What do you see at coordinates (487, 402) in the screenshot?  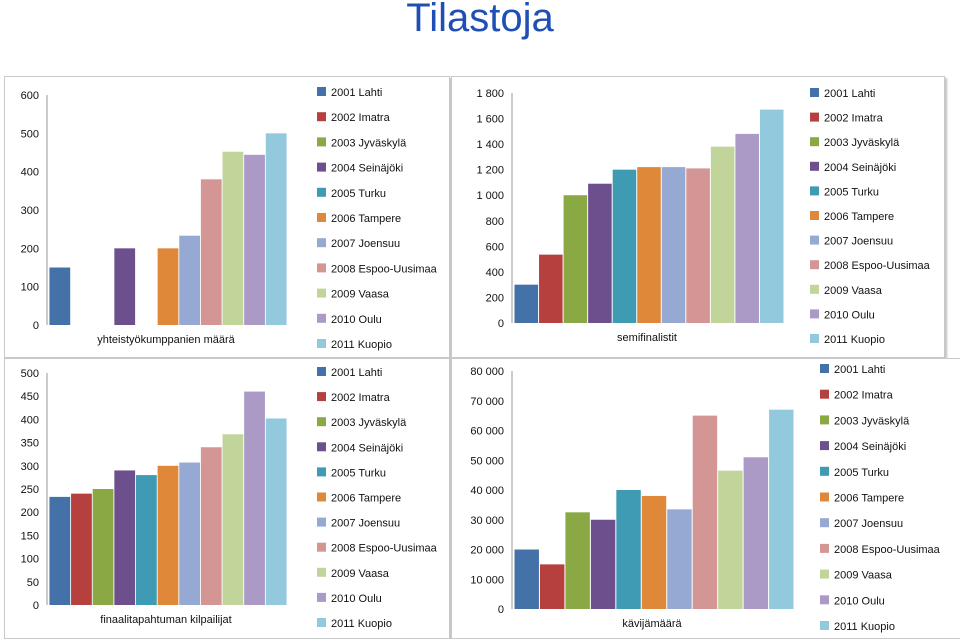 I see `y-tick-label: 70 000` at bounding box center [487, 402].